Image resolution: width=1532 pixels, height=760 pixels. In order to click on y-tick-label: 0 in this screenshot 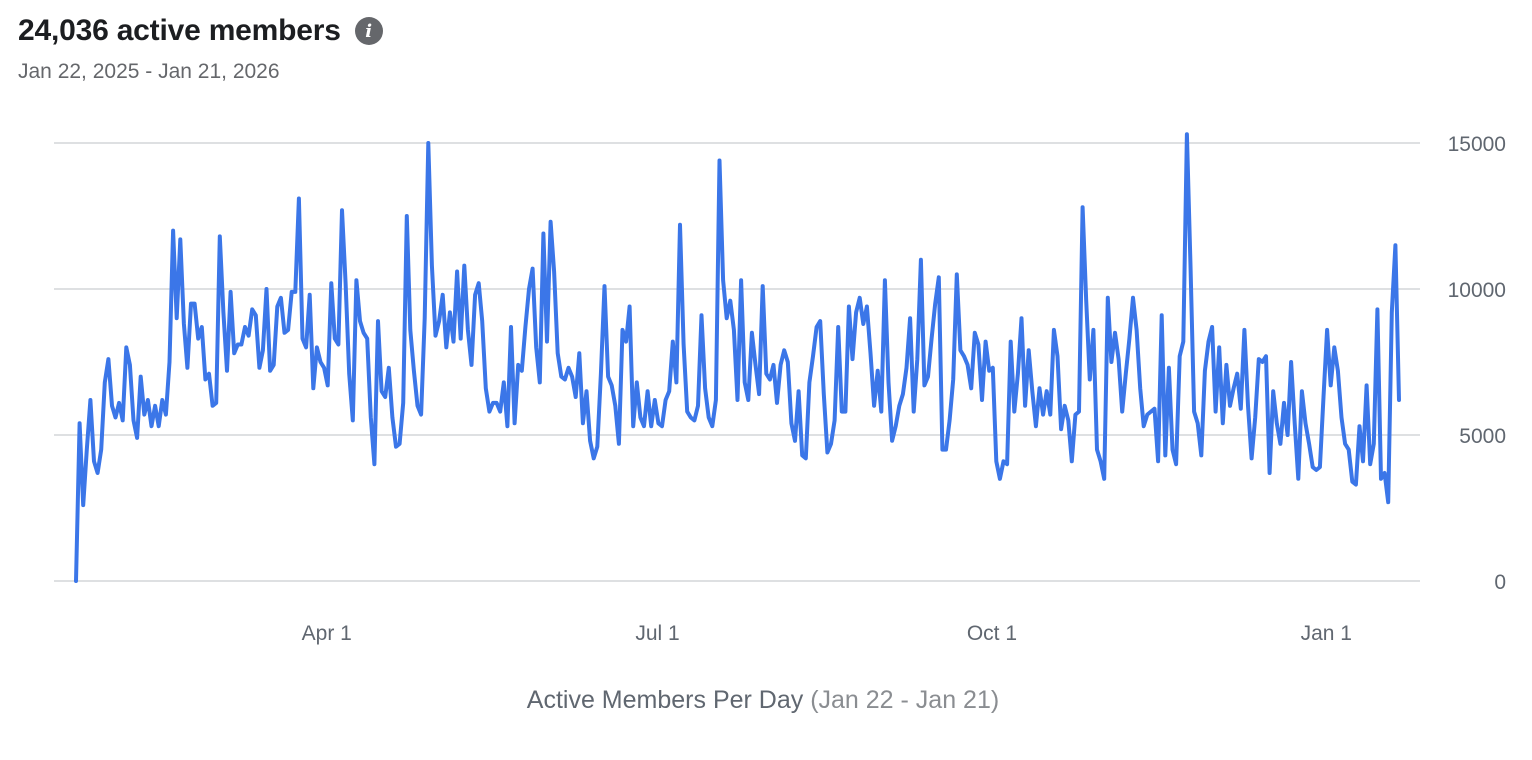, I will do `click(1500, 582)`.